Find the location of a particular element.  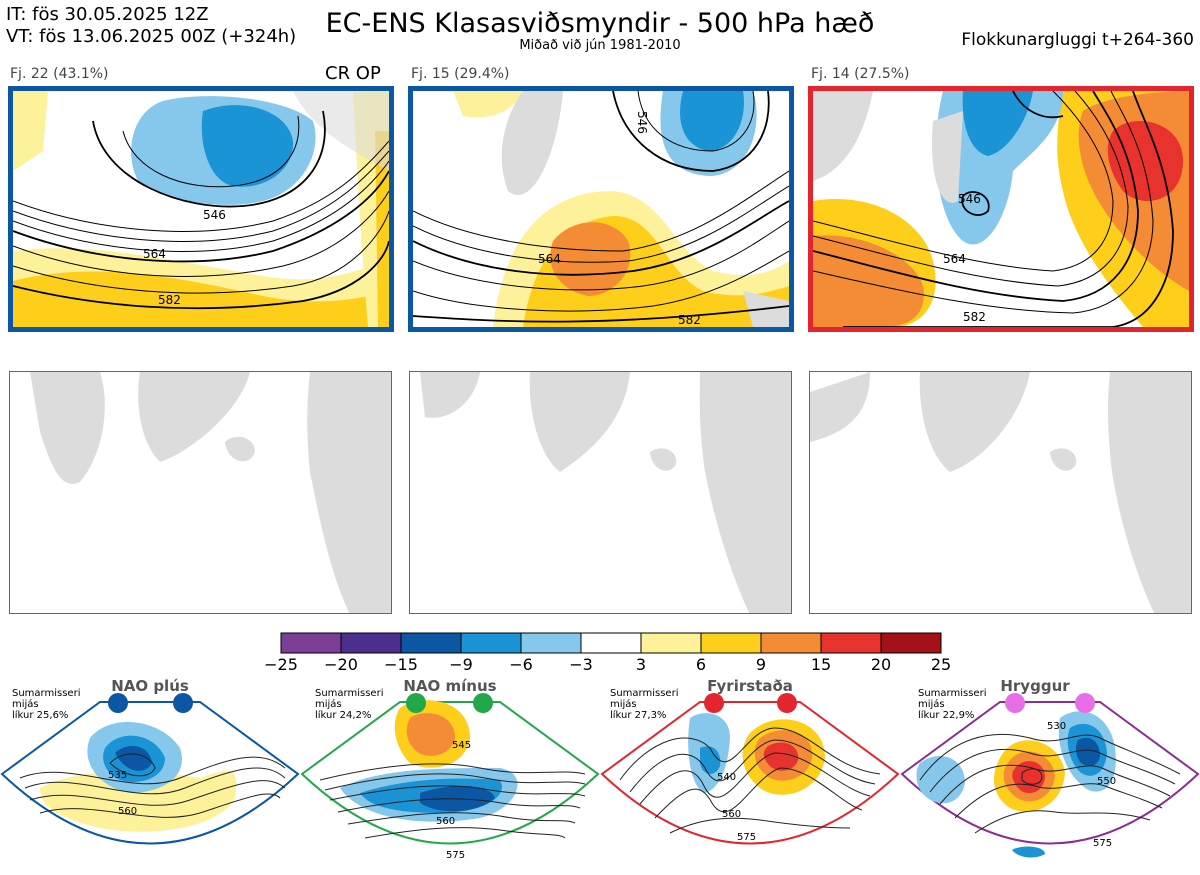

regime-3-contour-575: 575 is located at coordinates (746, 837).